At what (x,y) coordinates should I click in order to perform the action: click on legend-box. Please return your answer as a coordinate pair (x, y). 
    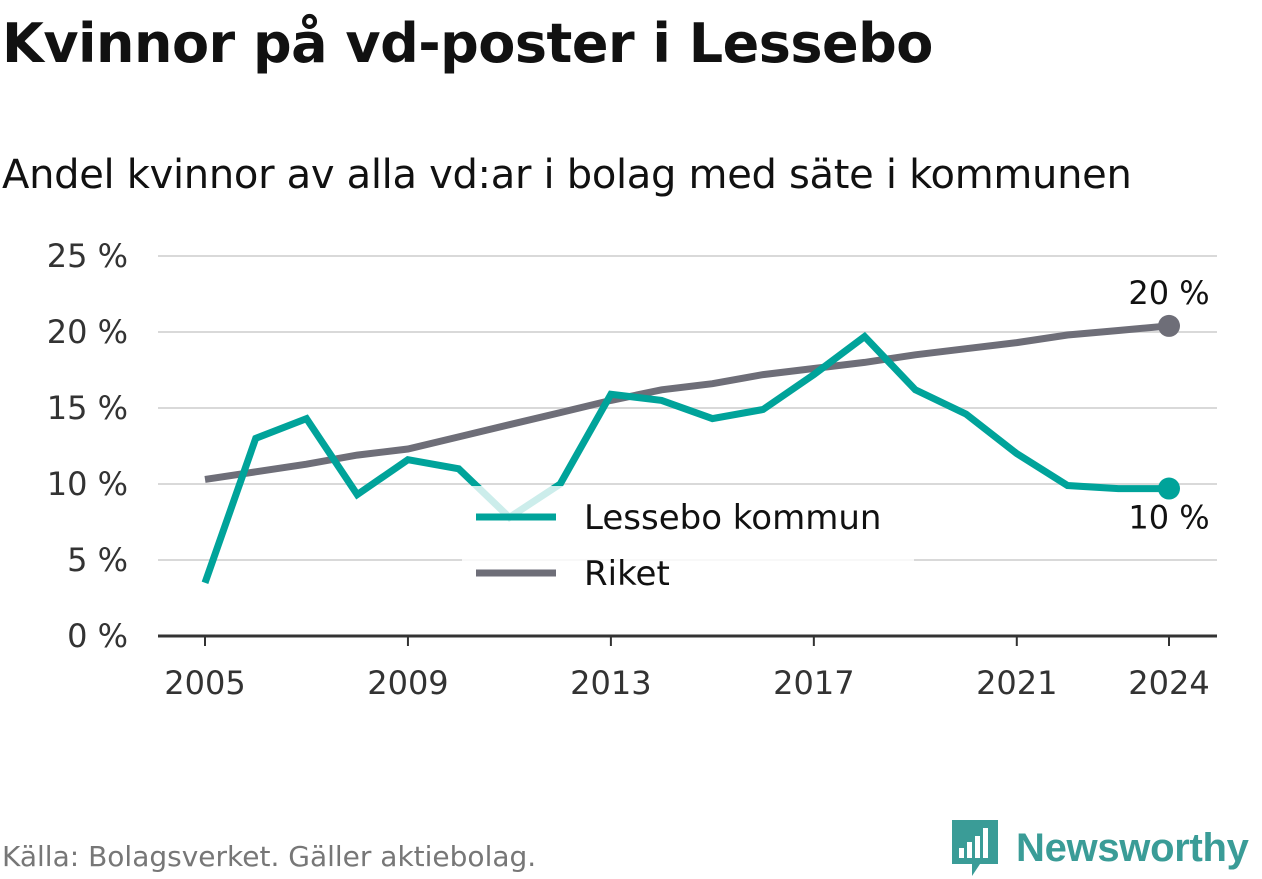
    Looking at the image, I should click on (688, 544).